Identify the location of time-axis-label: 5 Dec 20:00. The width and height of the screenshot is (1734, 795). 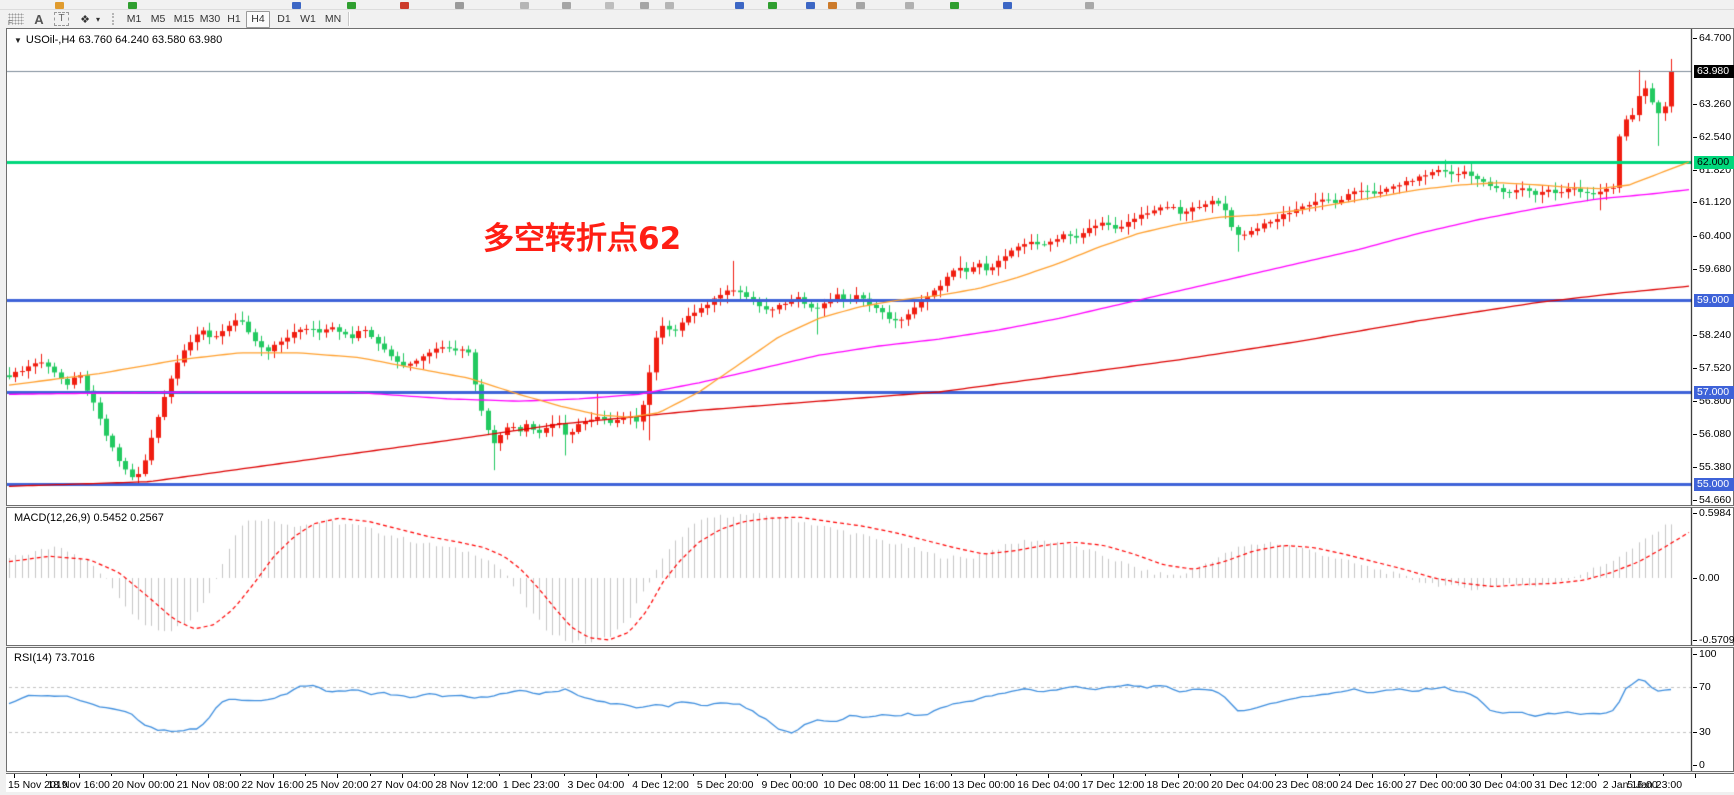
(725, 785).